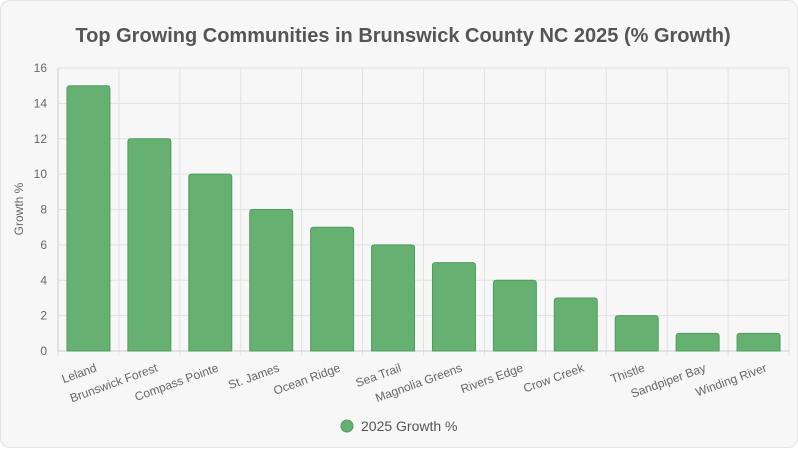 Image resolution: width=798 pixels, height=449 pixels. Describe the element at coordinates (43, 351) in the screenshot. I see `y-tick-label: 0` at that location.